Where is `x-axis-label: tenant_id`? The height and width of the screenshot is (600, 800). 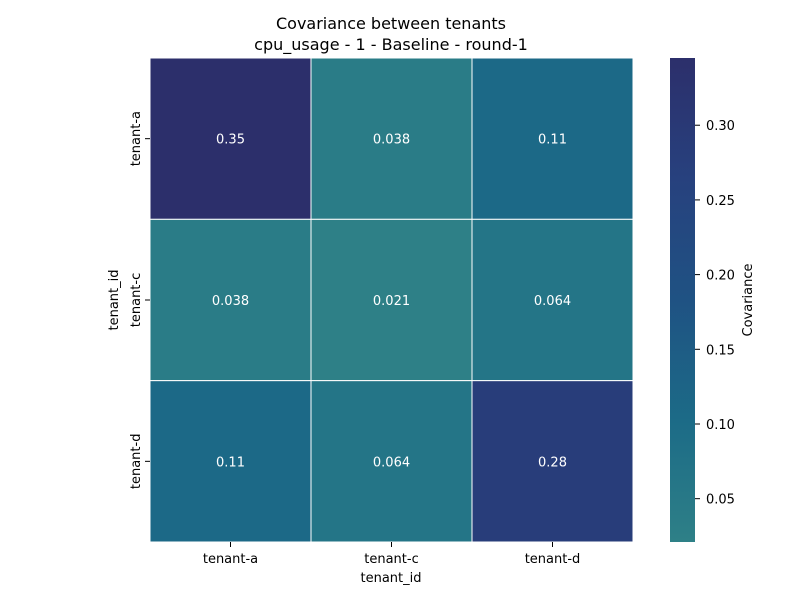
x-axis-label: tenant_id is located at coordinates (390, 578).